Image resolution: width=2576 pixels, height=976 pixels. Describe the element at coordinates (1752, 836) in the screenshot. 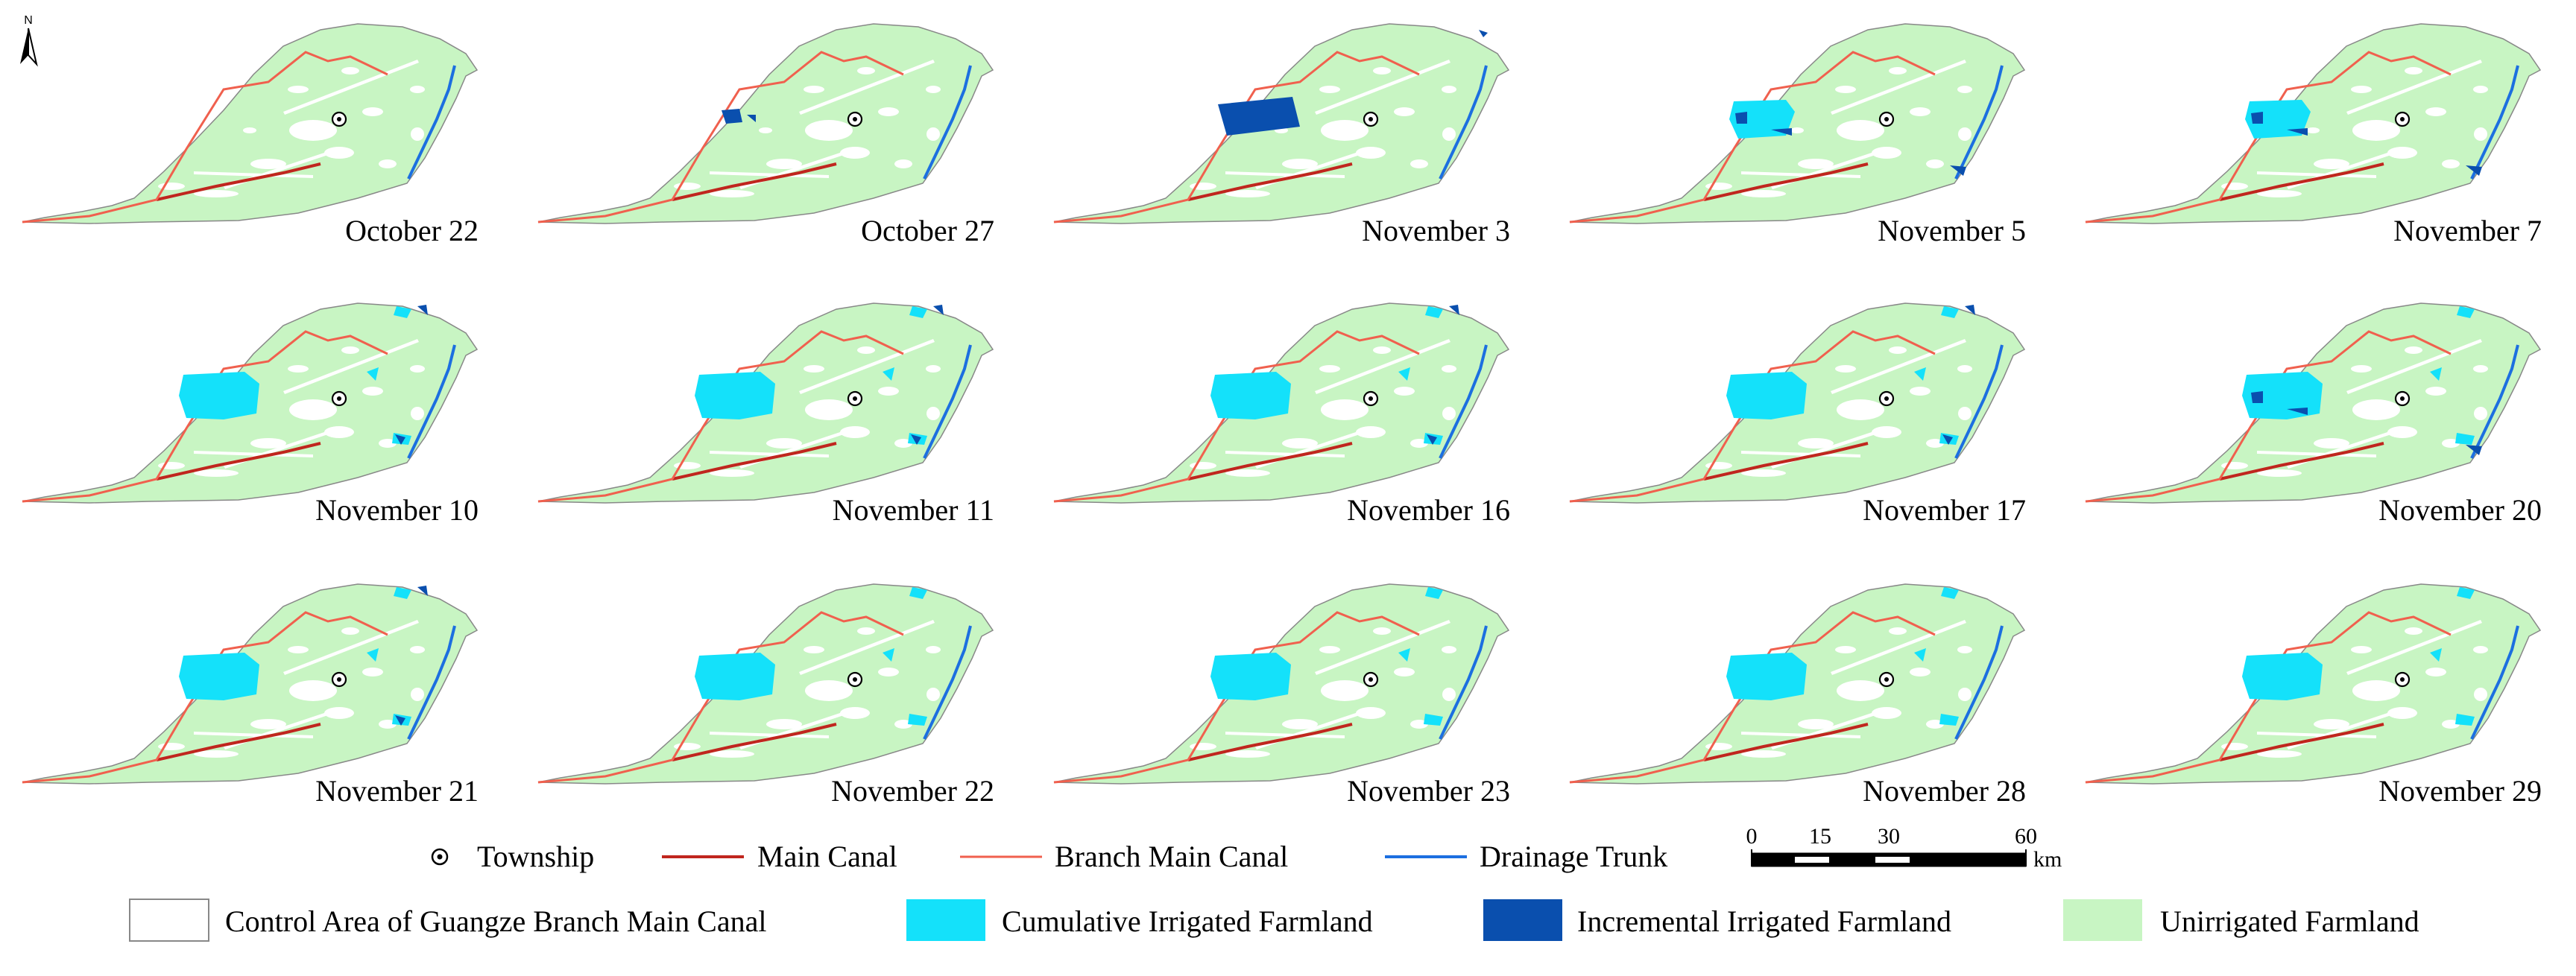

I see `scale-tick-0: 0` at that location.